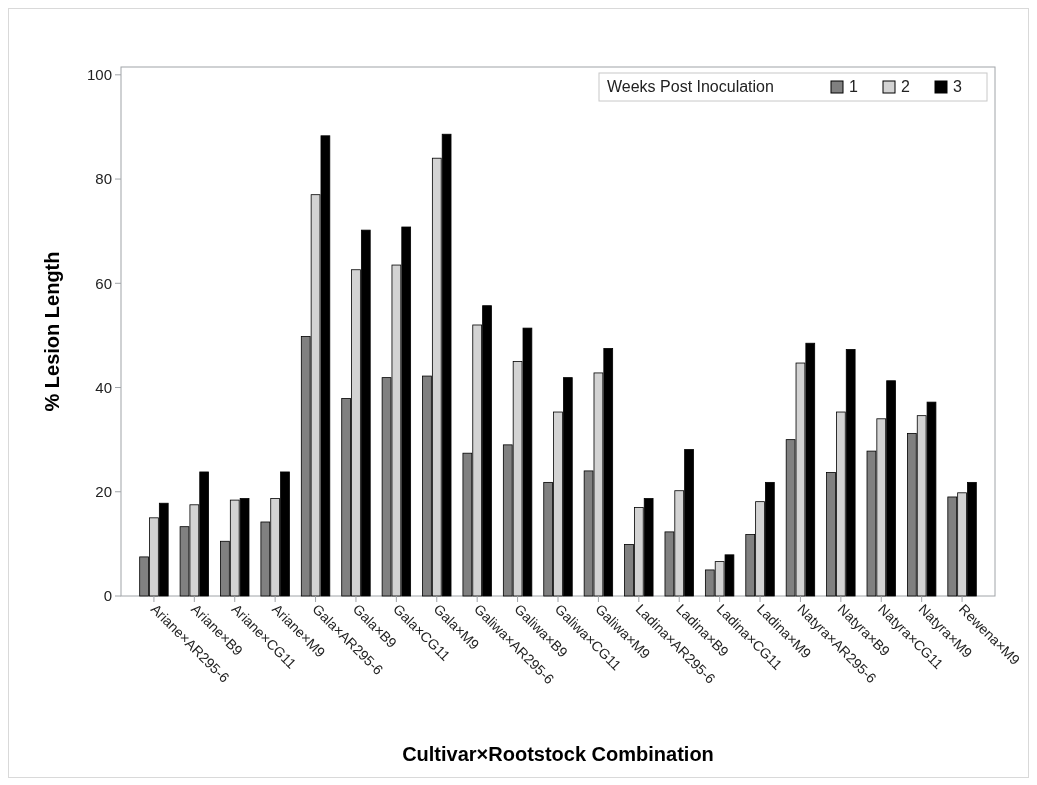  What do you see at coordinates (905, 86) in the screenshot?
I see `legend-label: 2` at bounding box center [905, 86].